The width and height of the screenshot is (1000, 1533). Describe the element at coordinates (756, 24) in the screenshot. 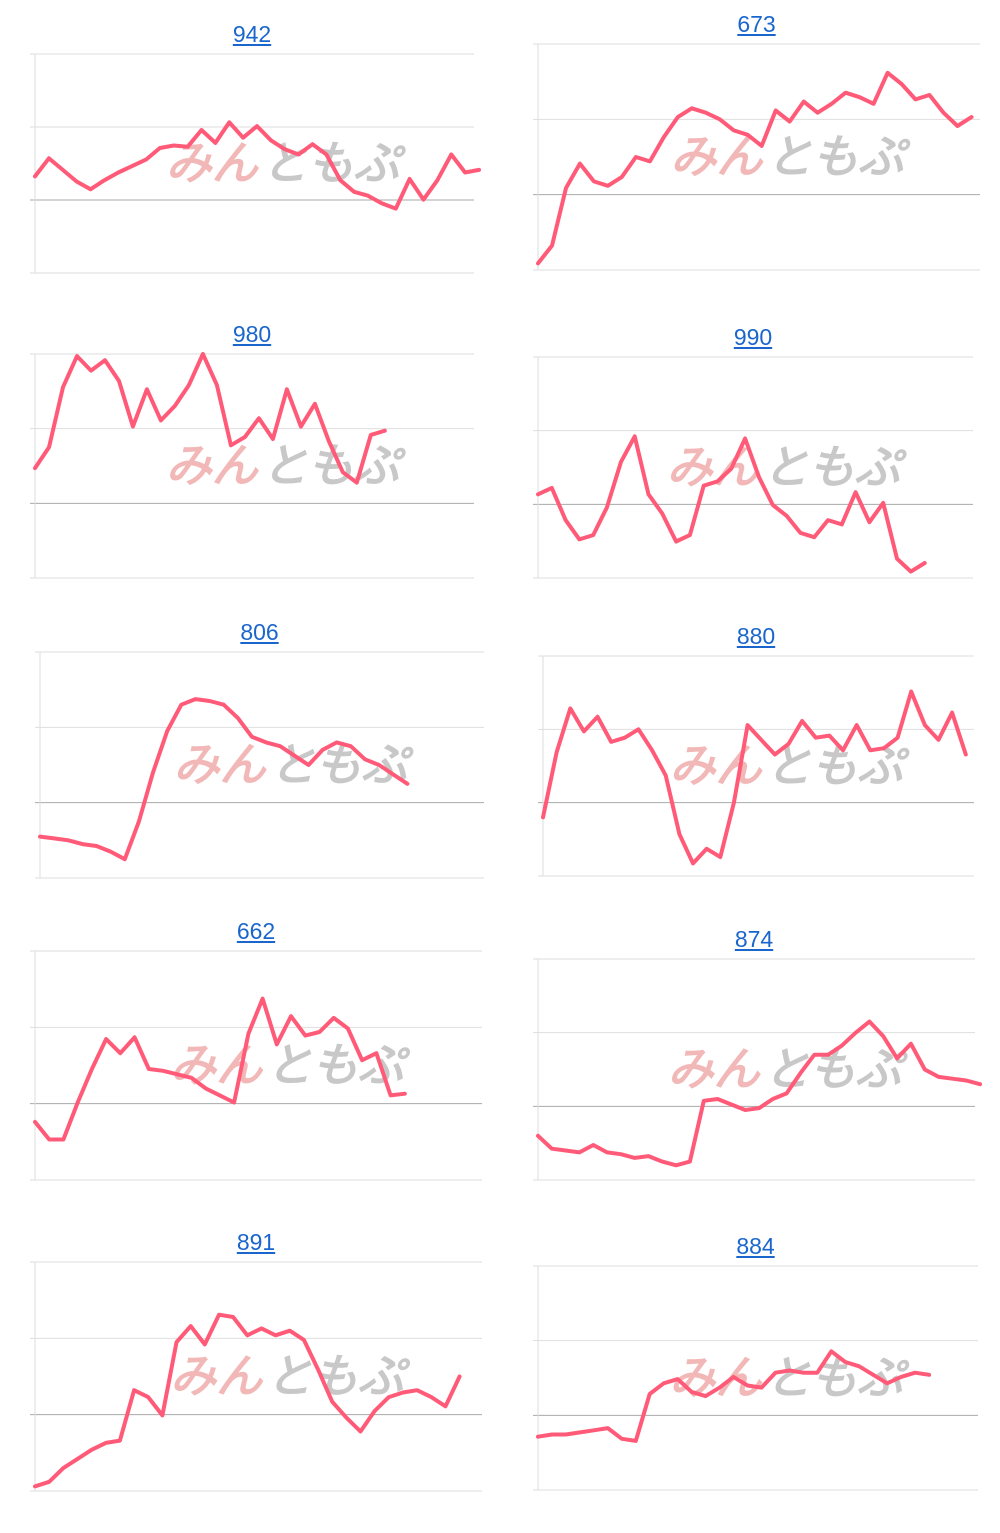

I see `chart-title-link: 673` at that location.